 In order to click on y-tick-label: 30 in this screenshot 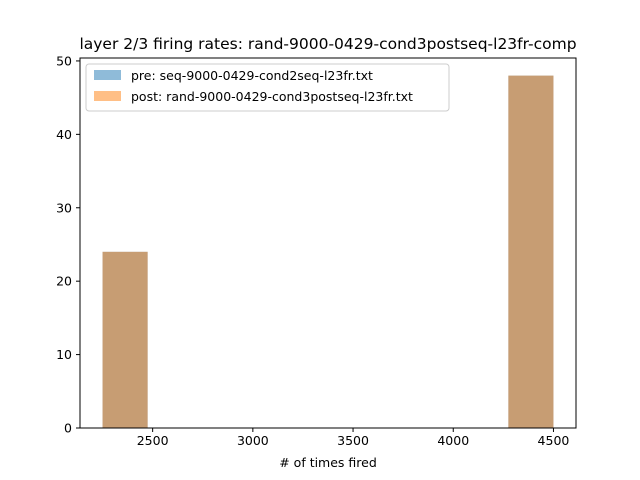, I will do `click(64, 207)`.